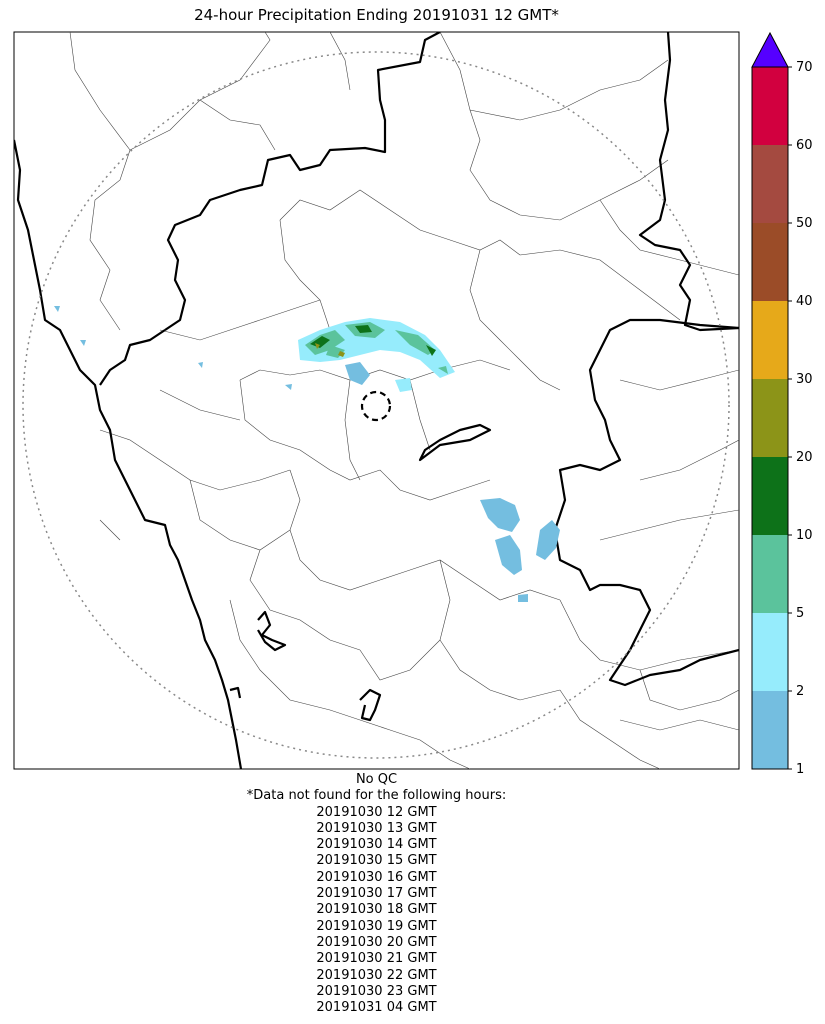 The width and height of the screenshot is (825, 1024). Describe the element at coordinates (376, 877) in the screenshot. I see `missing-hour: 20191030 16 GMT` at that location.